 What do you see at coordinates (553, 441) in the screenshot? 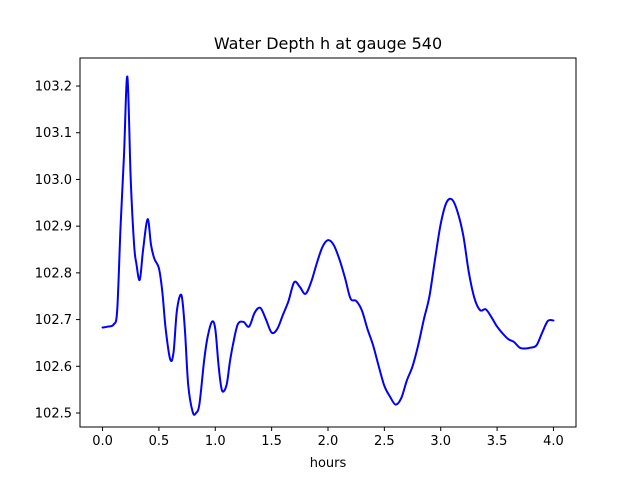
I see `x-tick-label: 4.0` at bounding box center [553, 441].